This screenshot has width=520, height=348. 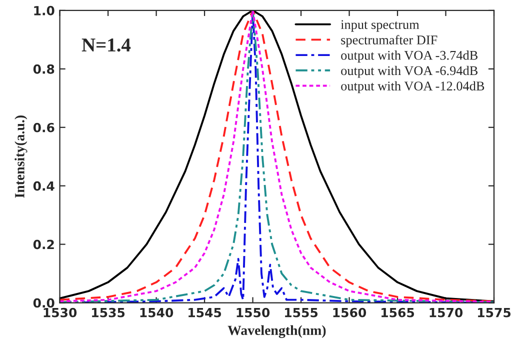 What do you see at coordinates (409, 56) in the screenshot?
I see `legend-label: output with VOA -3.74dB` at bounding box center [409, 56].